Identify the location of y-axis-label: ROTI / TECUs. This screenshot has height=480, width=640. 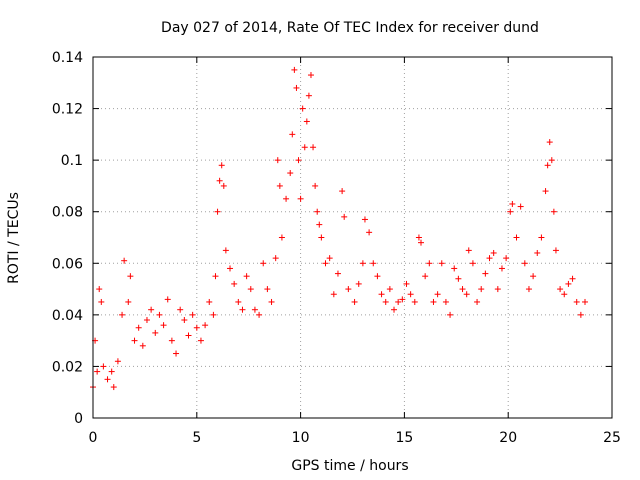
(14, 238).